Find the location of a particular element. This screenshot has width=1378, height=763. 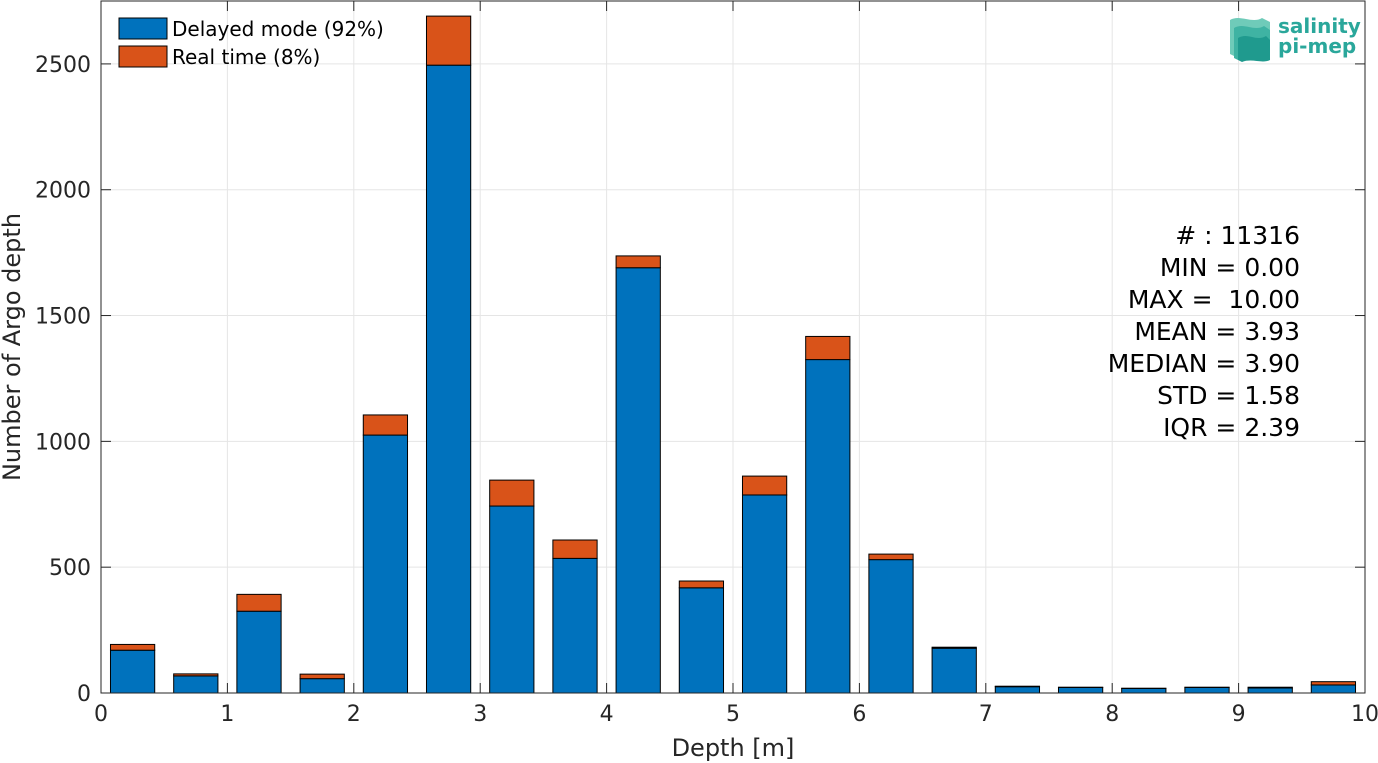

x-tick-label: 5 is located at coordinates (733, 714).